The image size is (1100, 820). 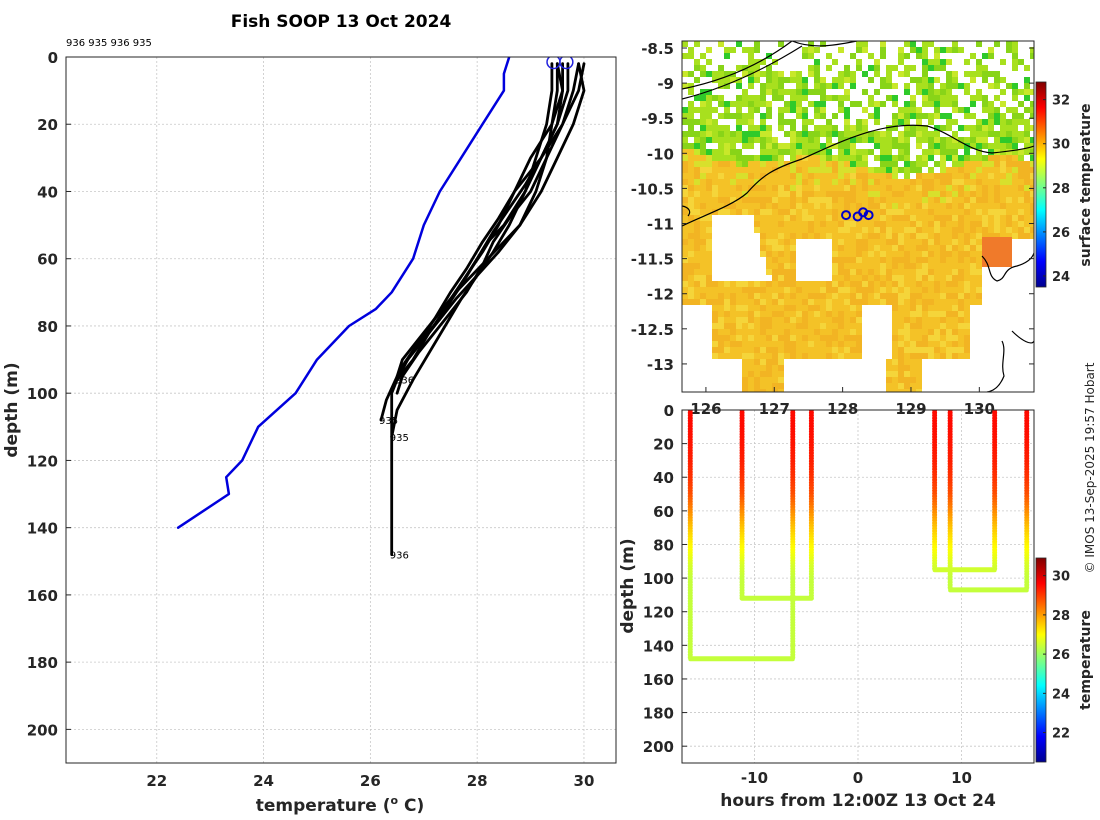 What do you see at coordinates (1022, 337) in the screenshot?
I see `coastline` at bounding box center [1022, 337].